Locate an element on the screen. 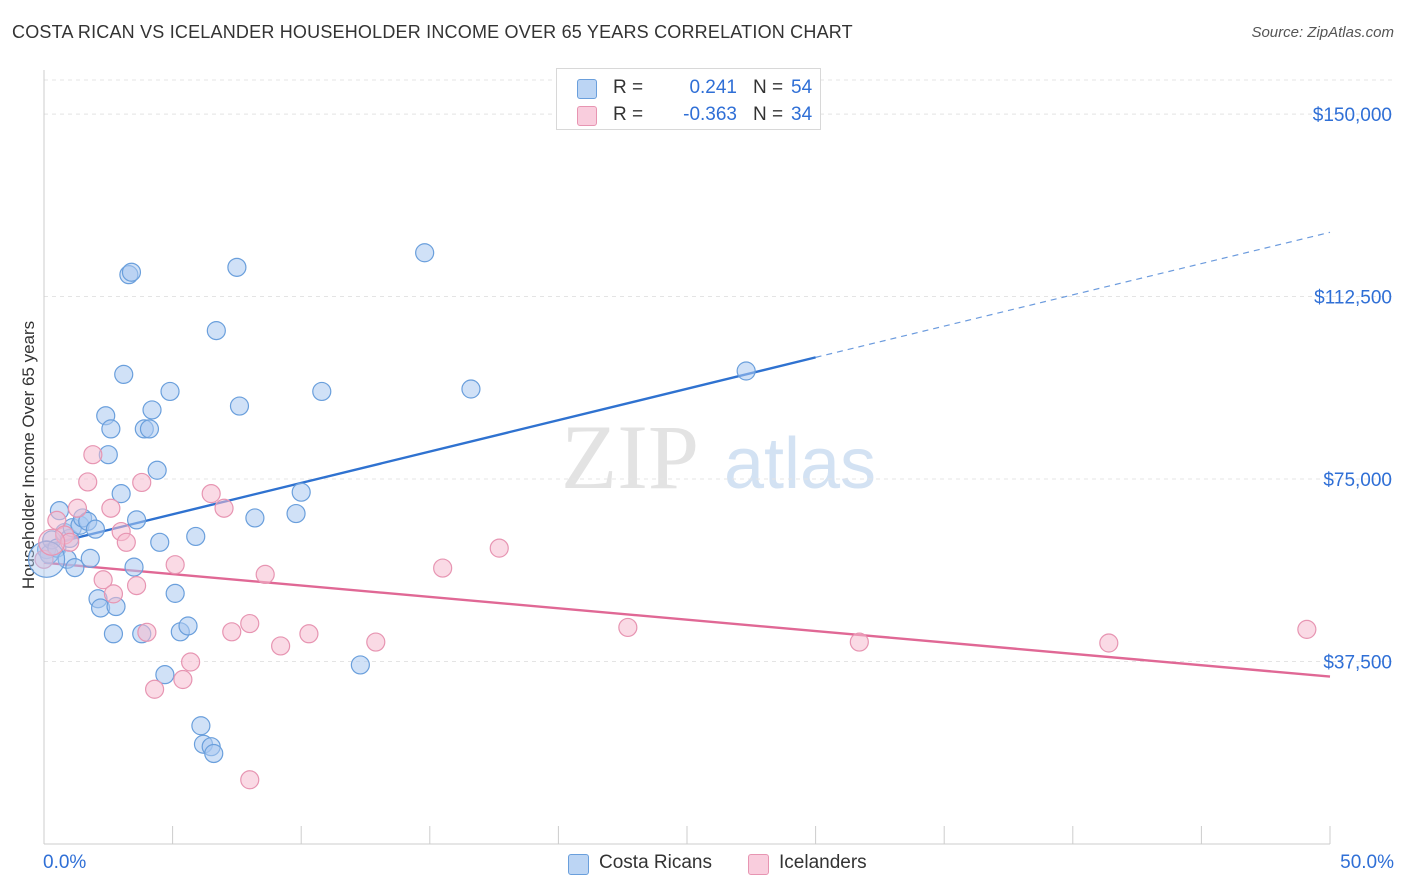 The image size is (1406, 892). legend-swatch-blue is located at coordinates (587, 89).